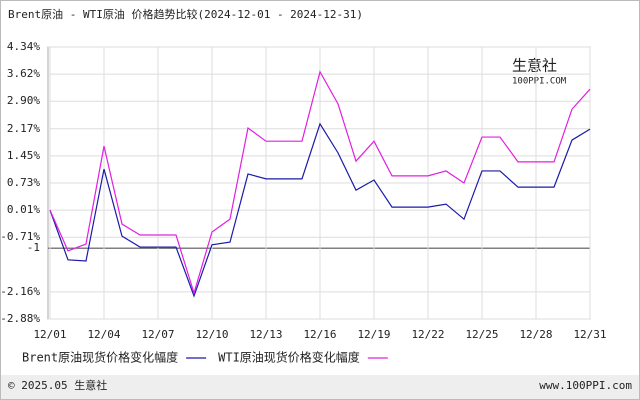 This screenshot has width=640, height=400. What do you see at coordinates (481, 334) in the screenshot?
I see `x-tick-label: 12/25` at bounding box center [481, 334].